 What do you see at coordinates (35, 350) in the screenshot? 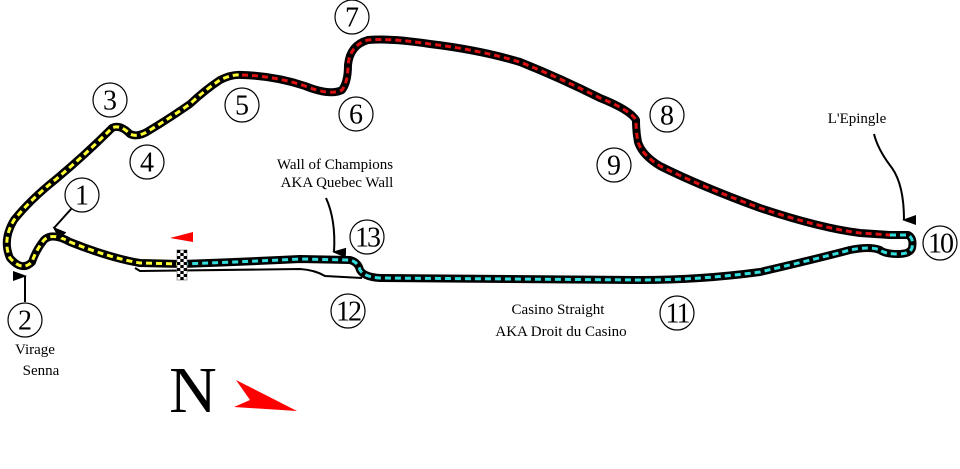
I see `virage-senna-label-1: Virage` at bounding box center [35, 350].